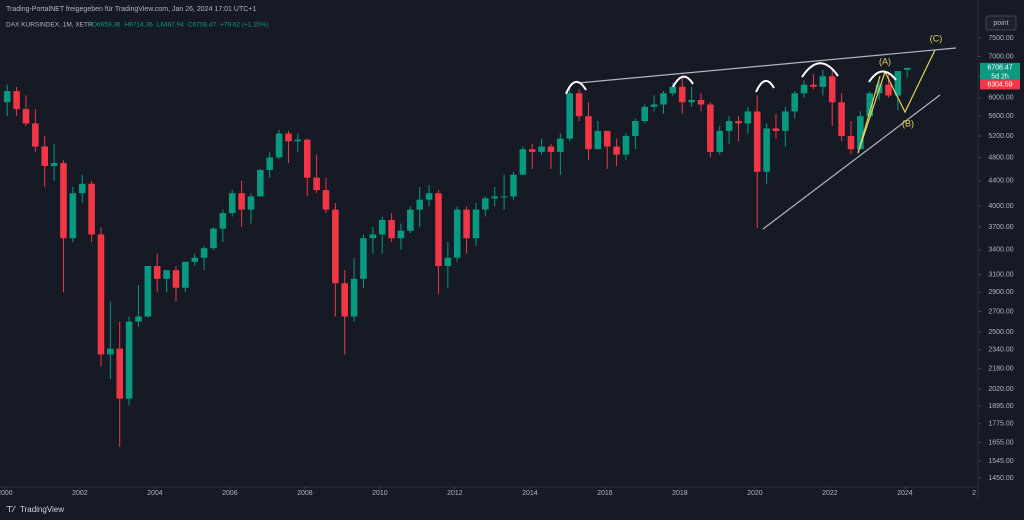 The image size is (1024, 520). What do you see at coordinates (680, 493) in the screenshot?
I see `x-tick-label: 2018` at bounding box center [680, 493].